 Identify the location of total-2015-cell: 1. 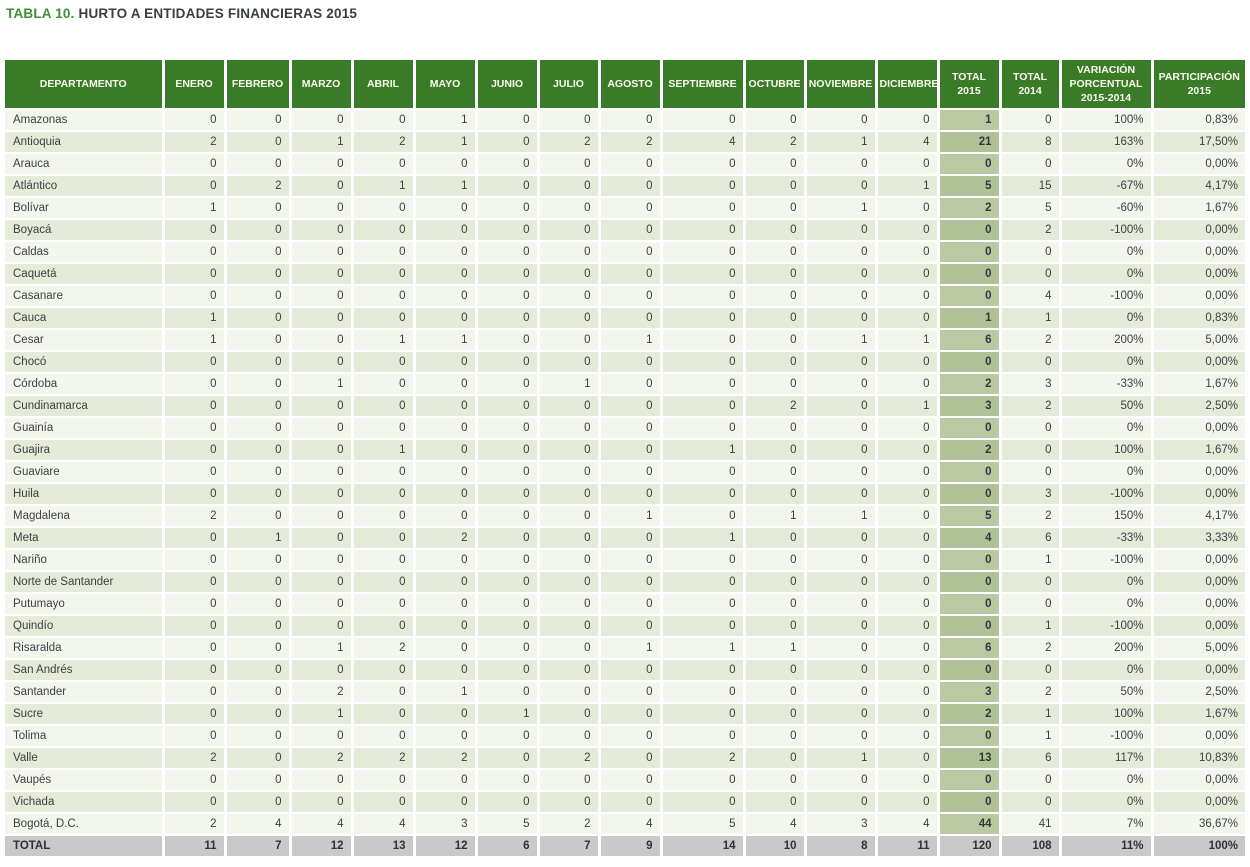
(970, 120).